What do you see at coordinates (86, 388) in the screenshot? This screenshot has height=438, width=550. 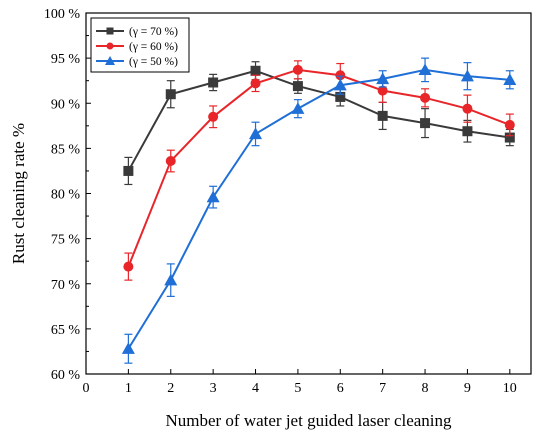 I see `x-tick-label: 0` at bounding box center [86, 388].